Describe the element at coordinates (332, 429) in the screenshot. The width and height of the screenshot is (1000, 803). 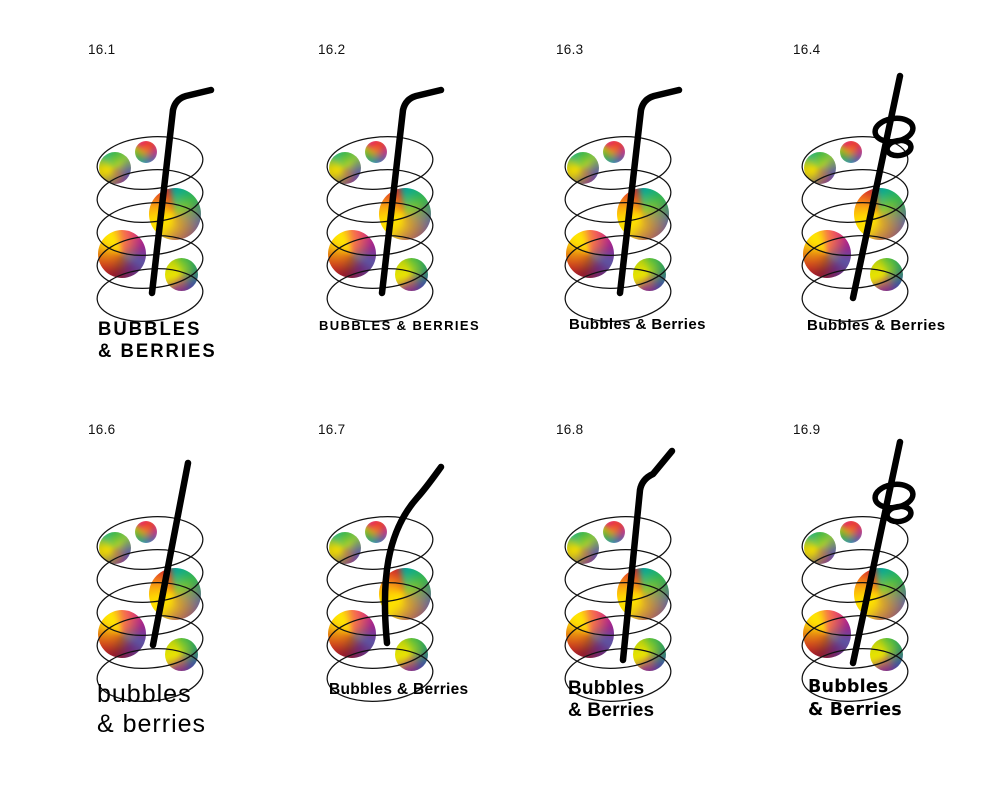
I see `variant-number-label: 16.7` at that location.